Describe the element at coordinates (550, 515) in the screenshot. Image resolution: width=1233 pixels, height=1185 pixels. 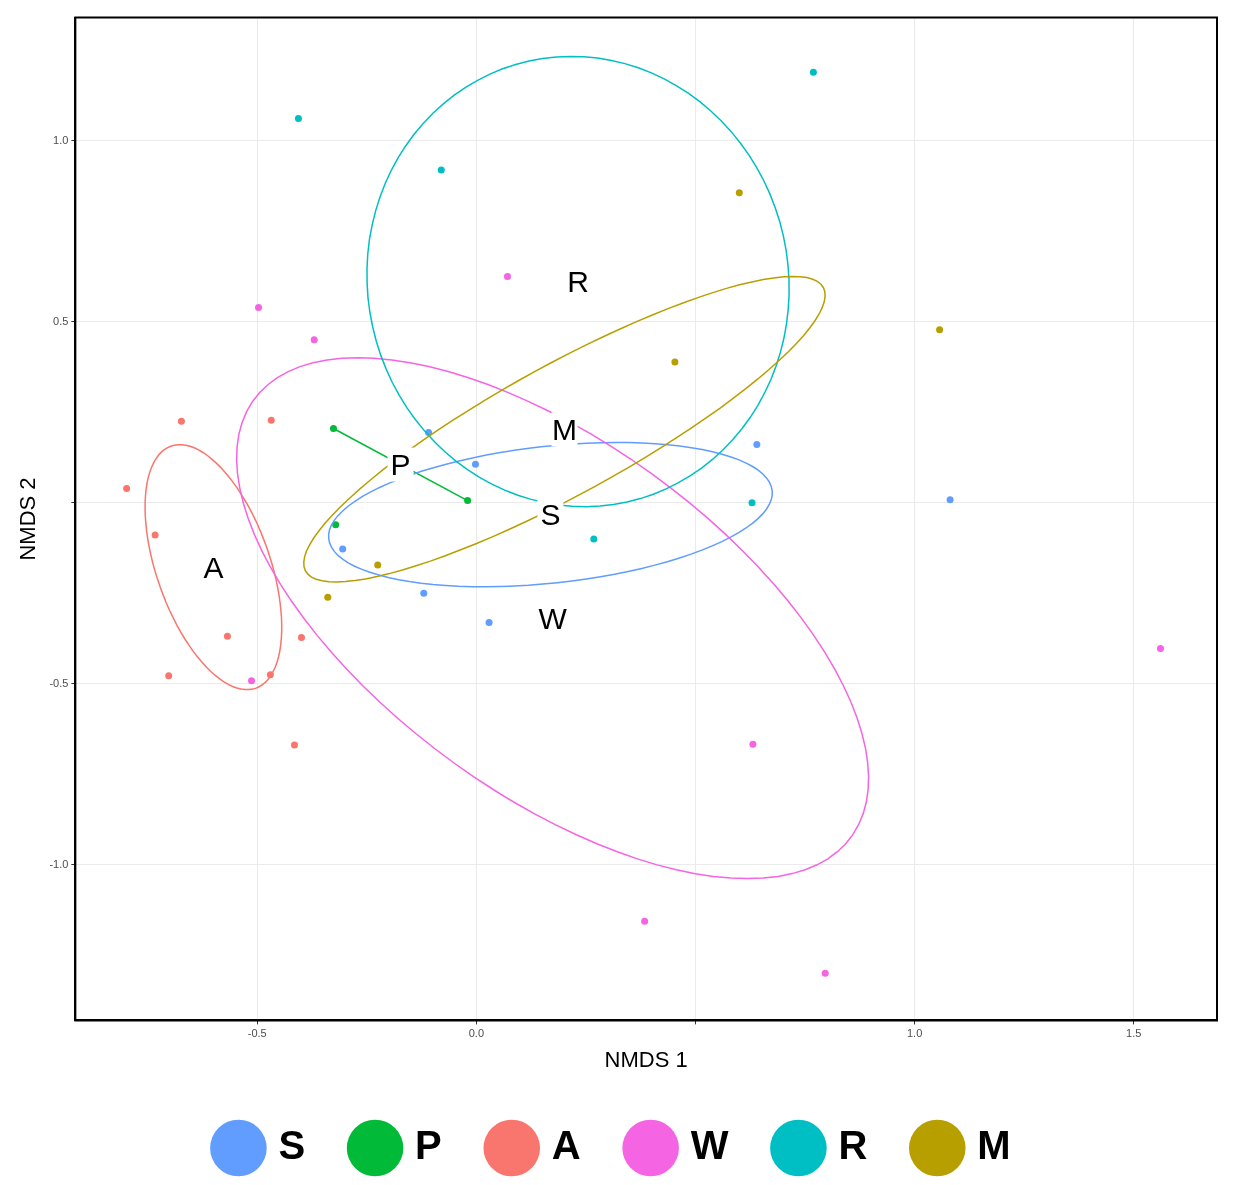
I see `annotation: S` at that location.